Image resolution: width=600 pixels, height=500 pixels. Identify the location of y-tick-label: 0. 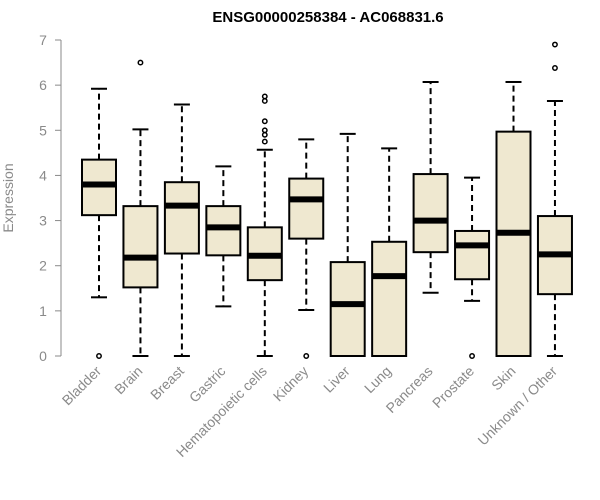
(43, 356).